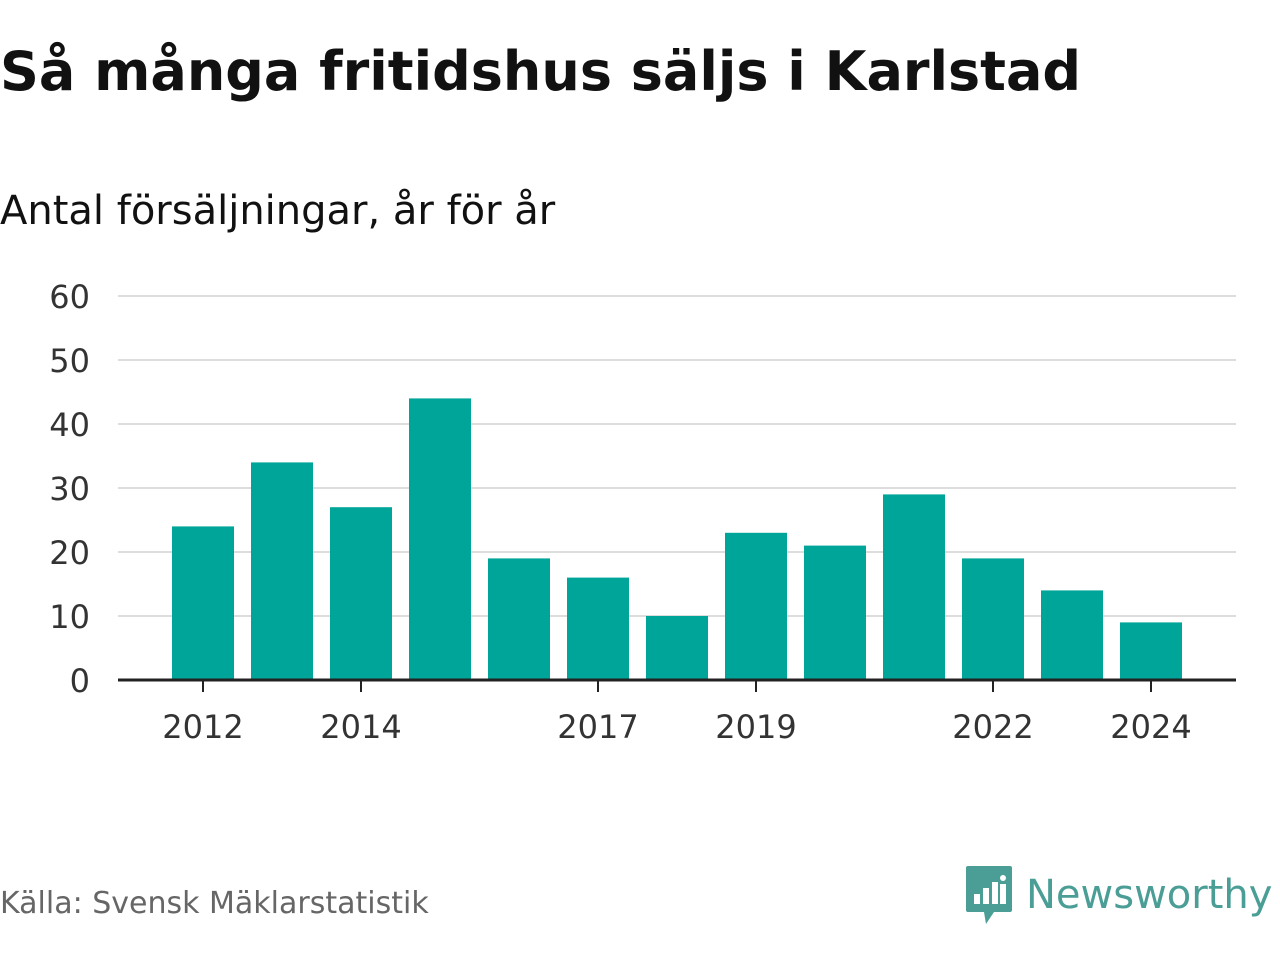  I want to click on chart-subtitle: Antal försäljningar, år för år, so click(278, 211).